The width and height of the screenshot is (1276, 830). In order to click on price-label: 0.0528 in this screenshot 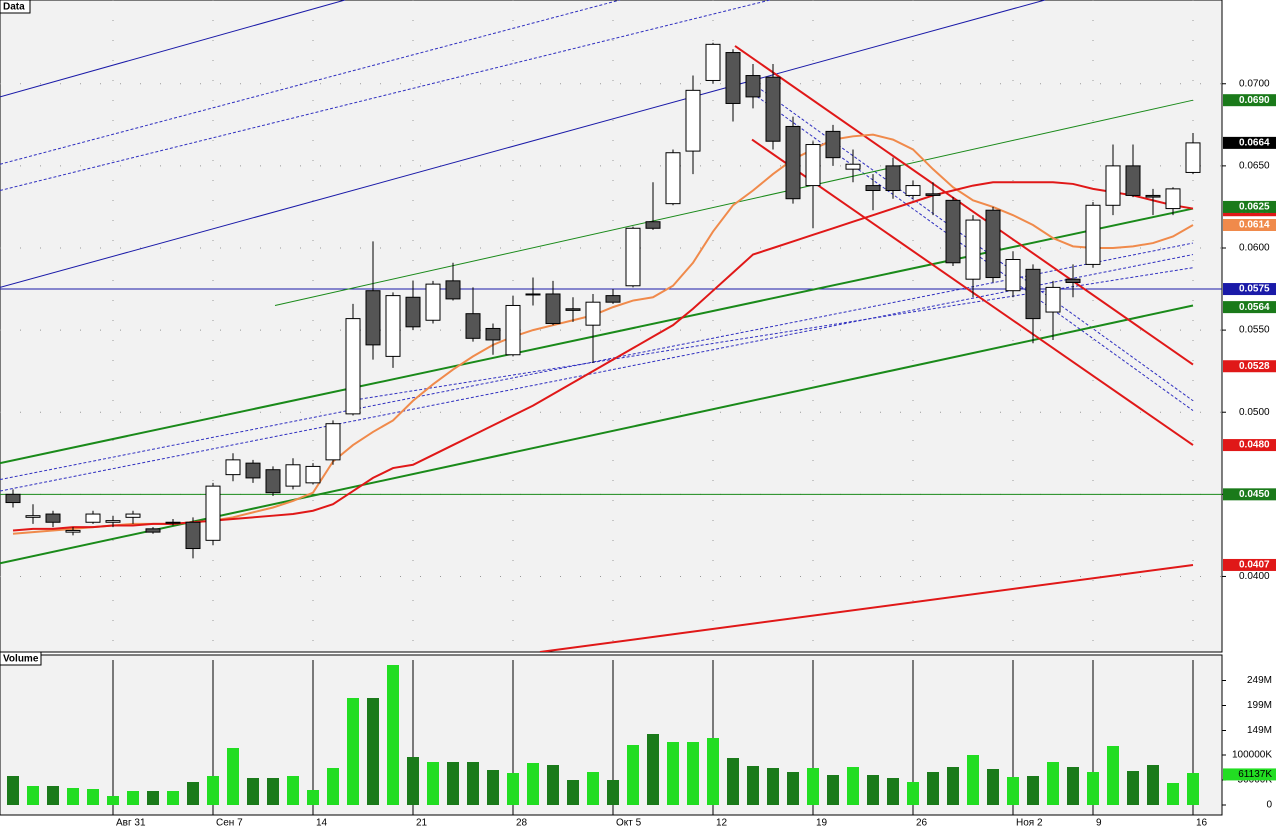, I will do `click(1254, 366)`.